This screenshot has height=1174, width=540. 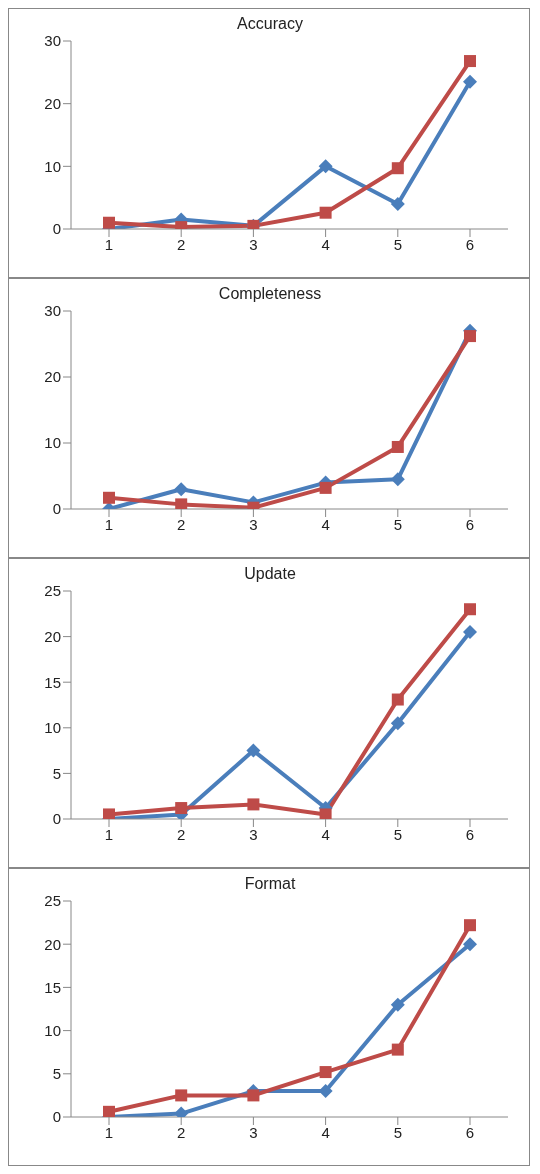 I want to click on chart-title: Update, so click(x=270, y=574).